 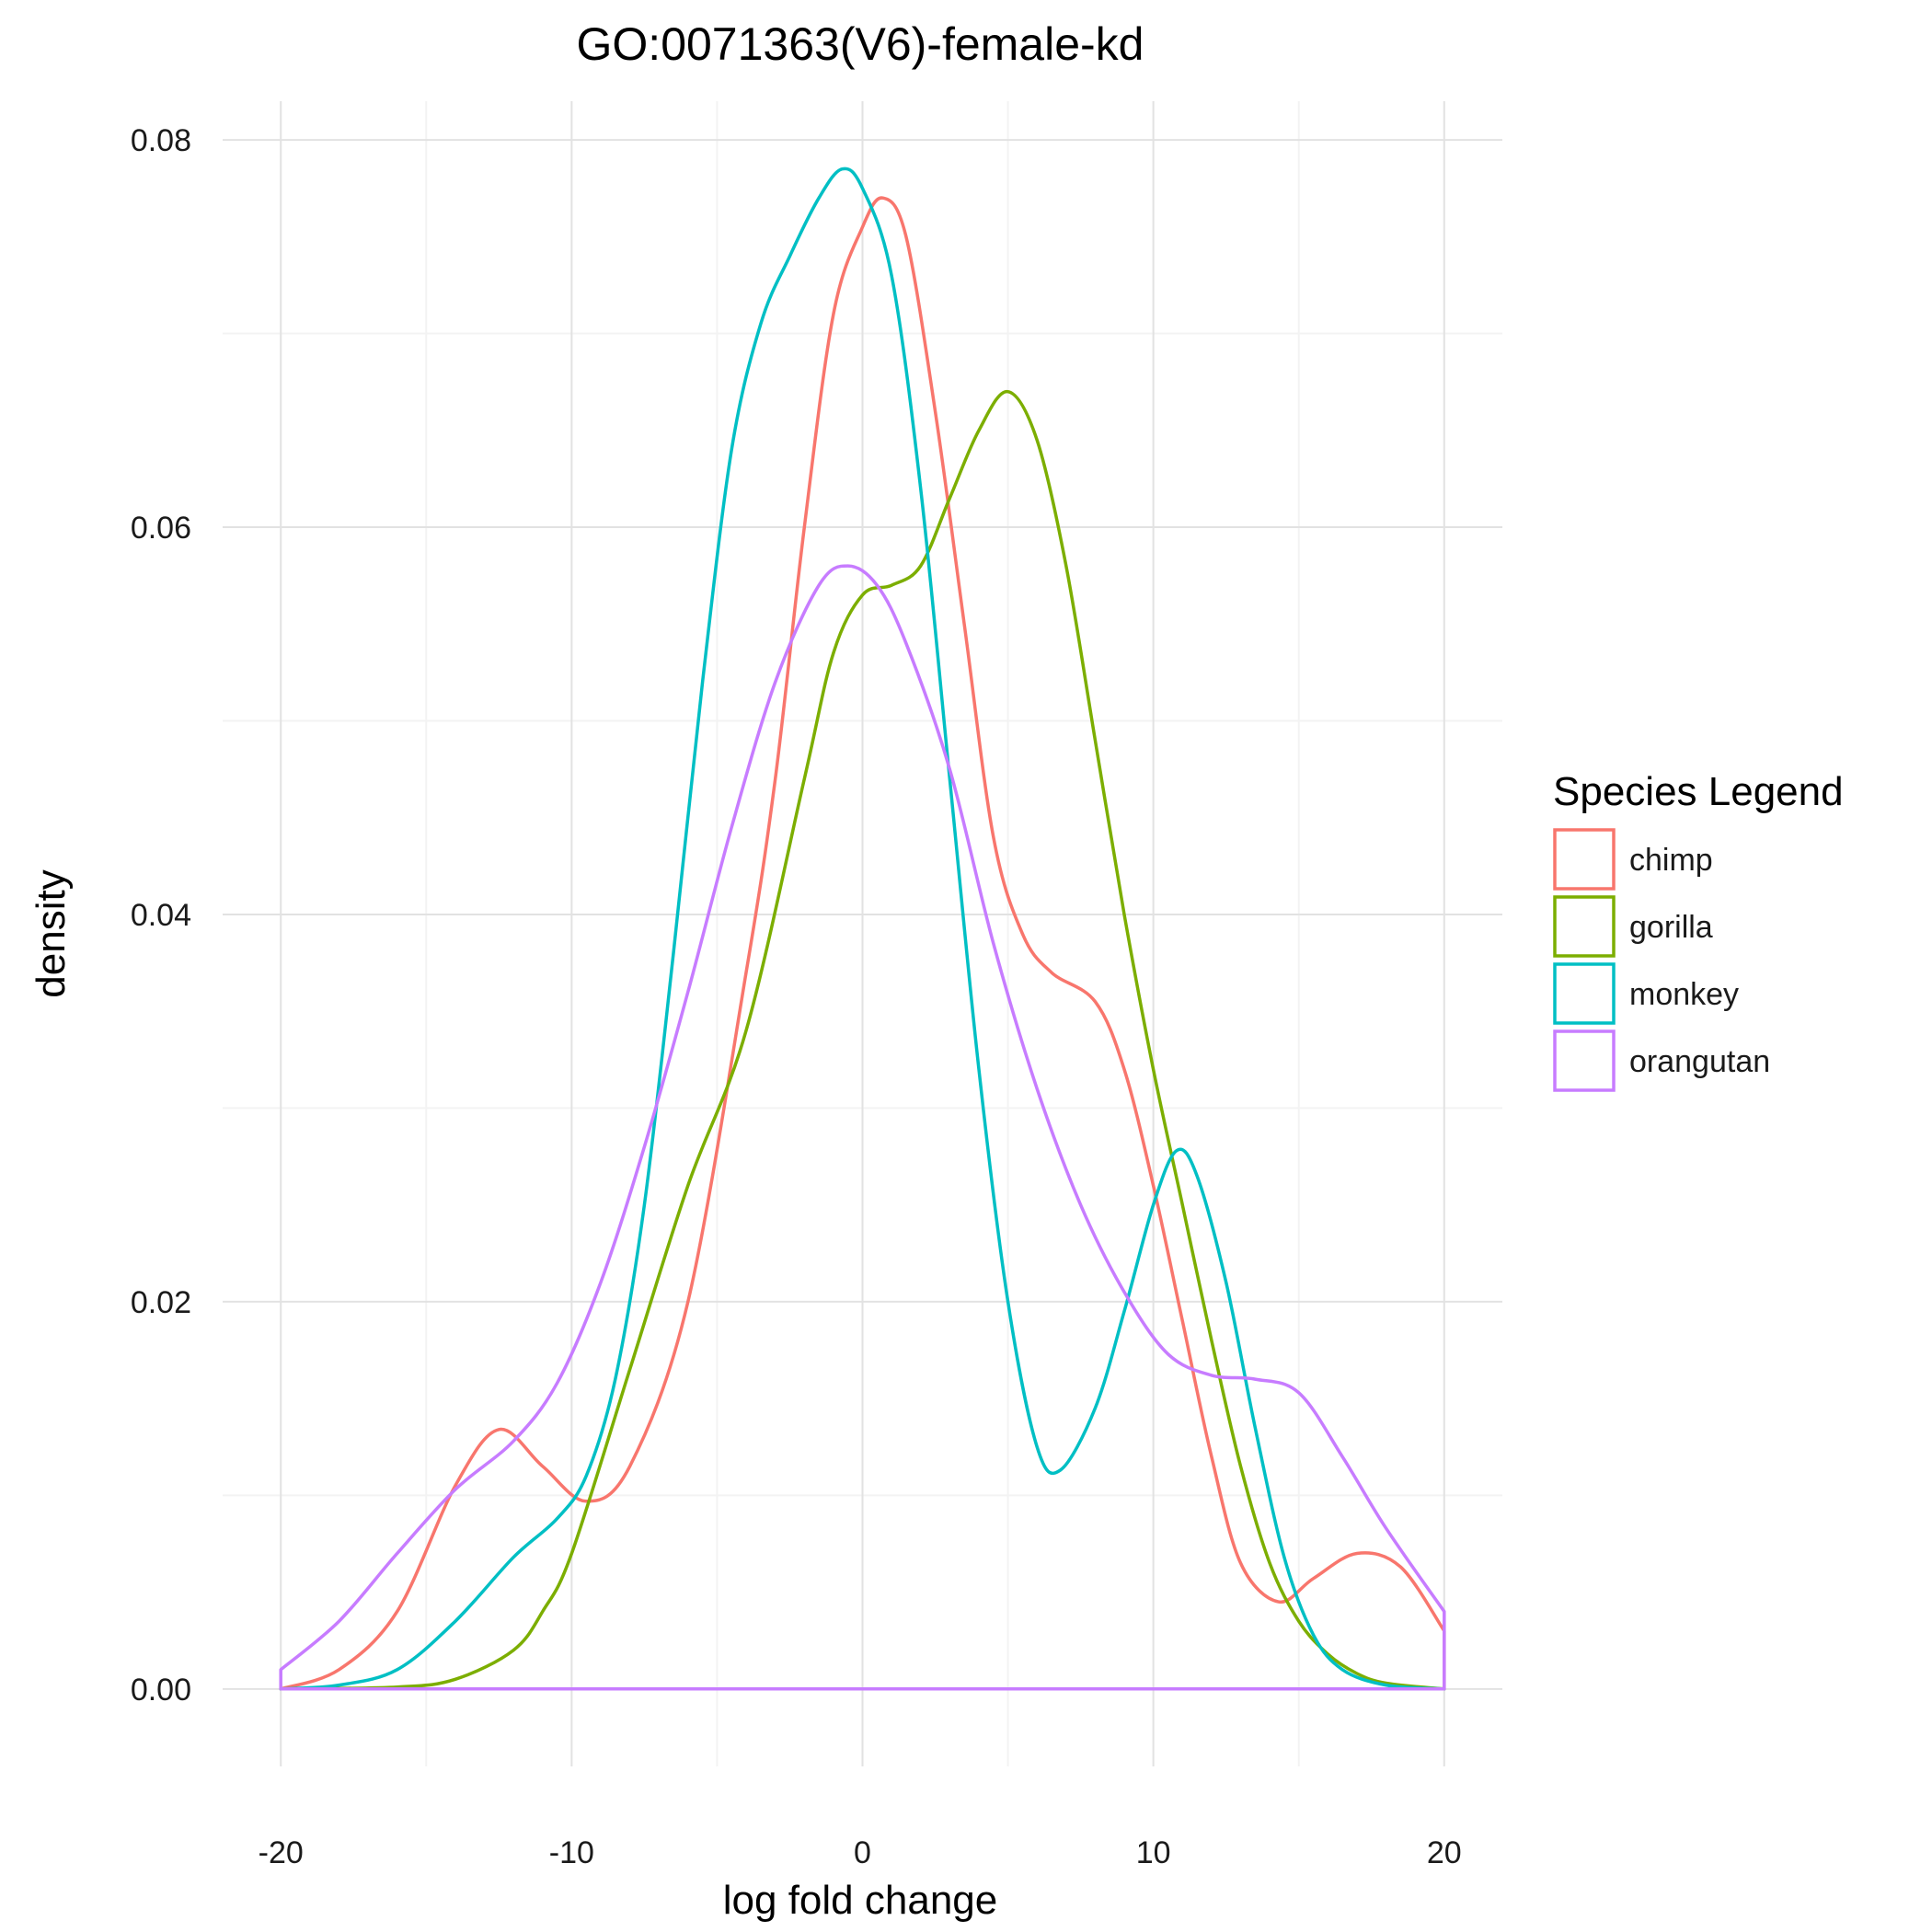 I want to click on y-tick-labels: 0.00 0.02 0.04 0.06 0.08, so click(x=161, y=915).